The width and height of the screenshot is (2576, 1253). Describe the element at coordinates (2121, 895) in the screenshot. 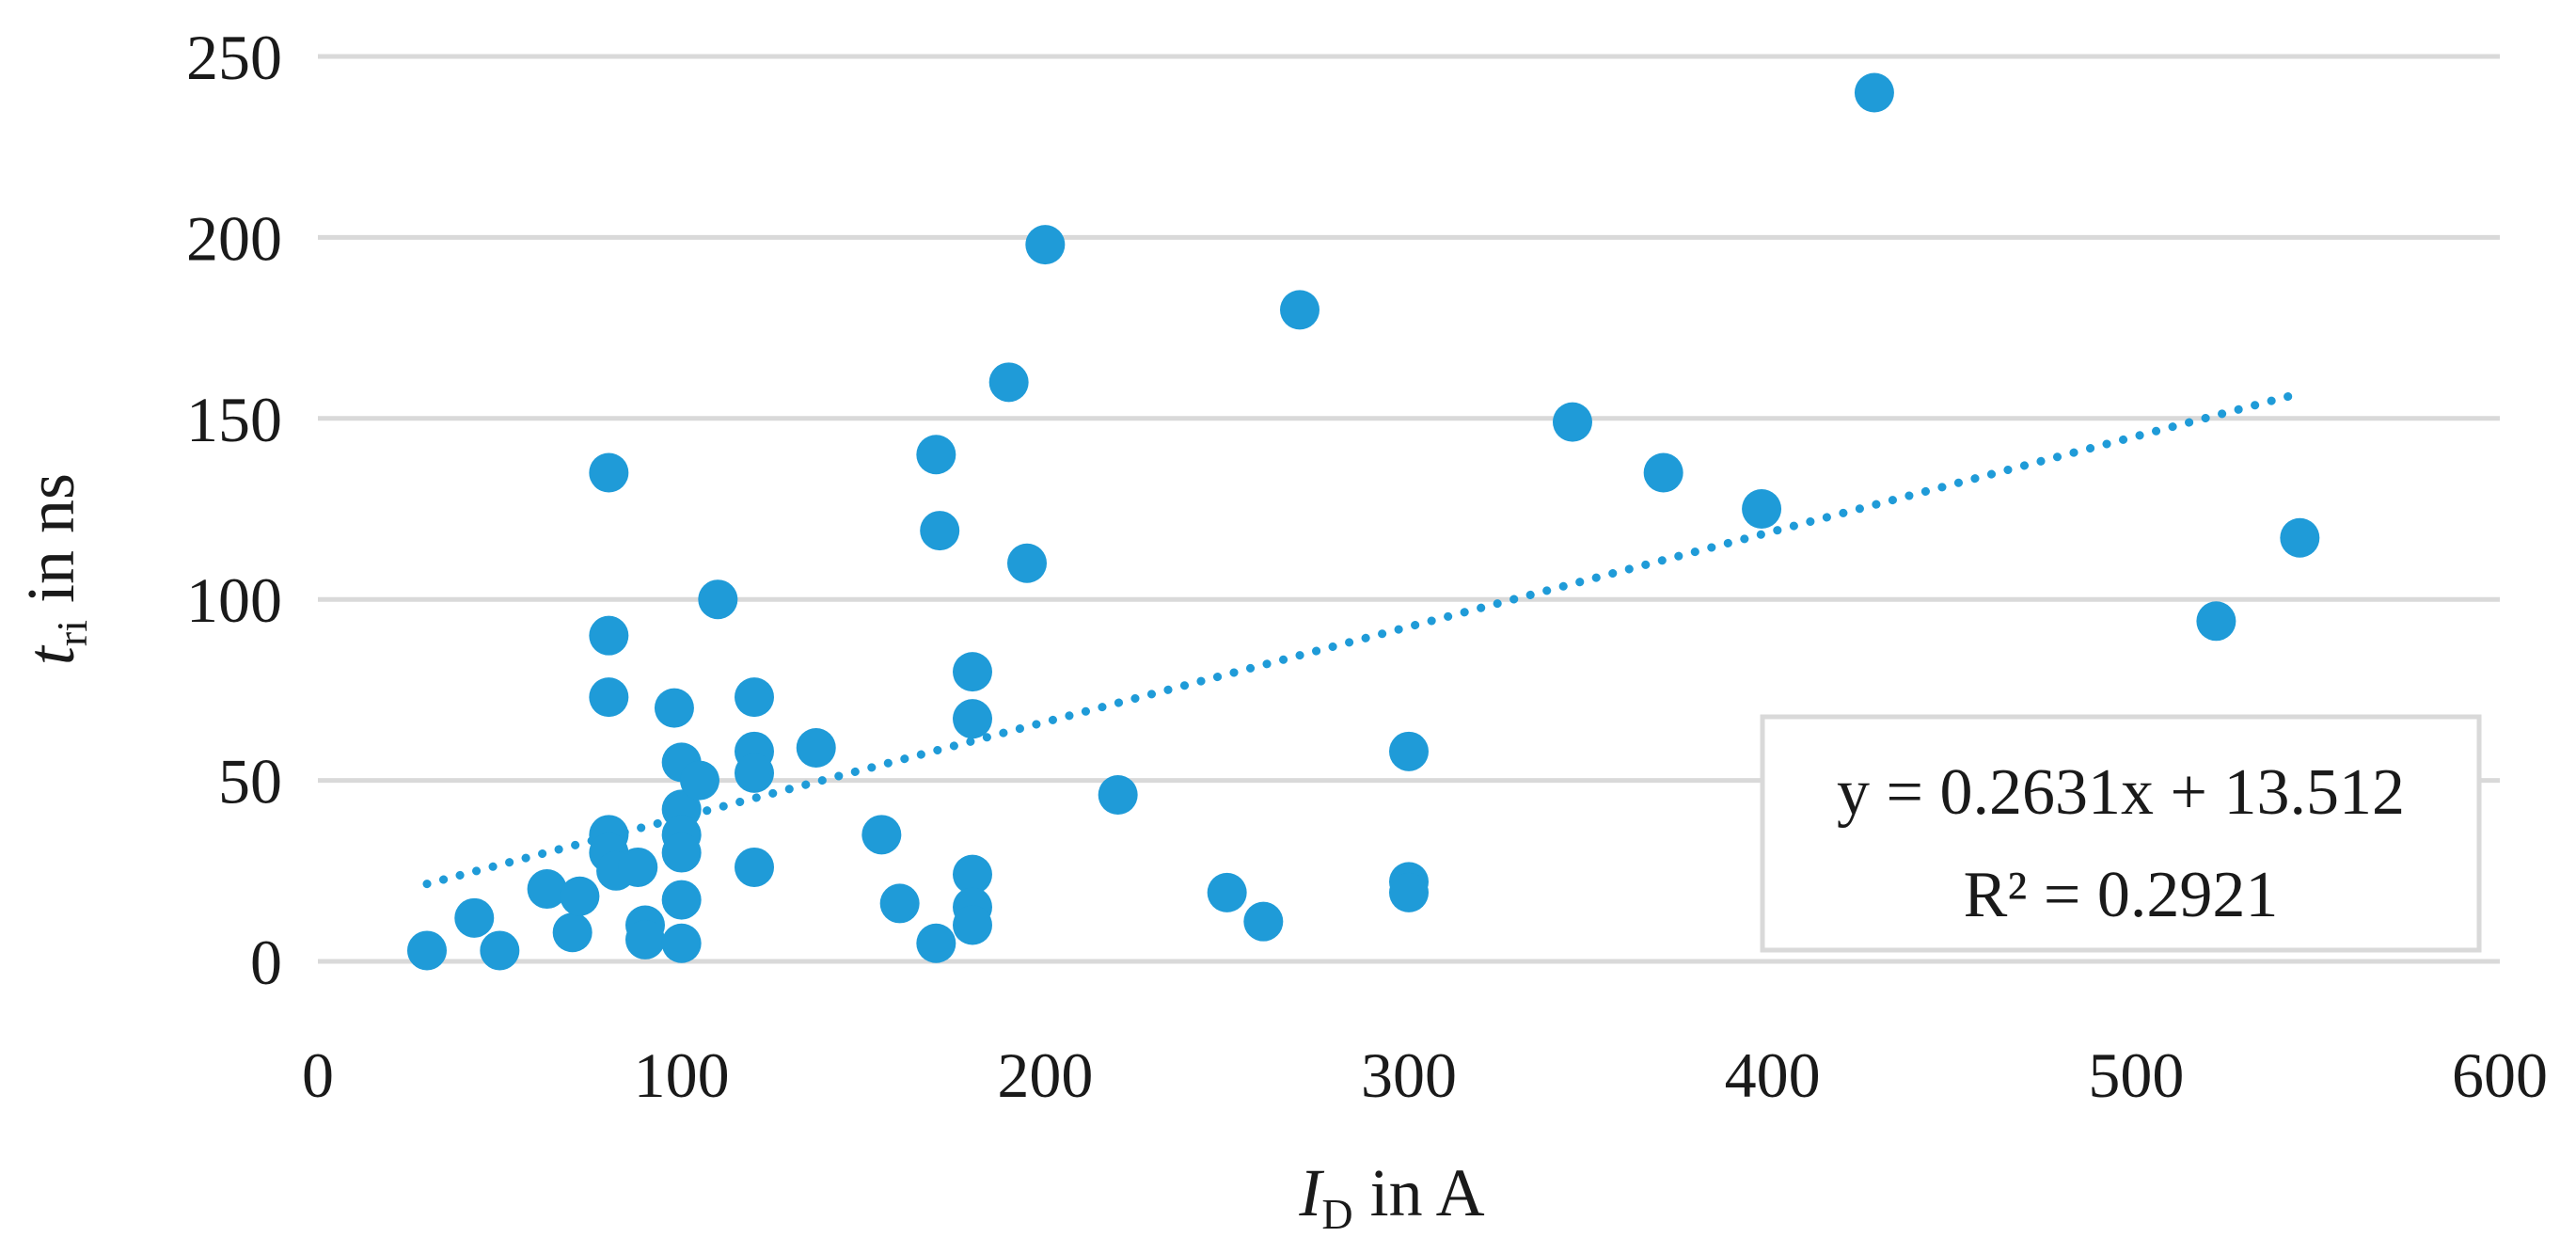

I see `trendline-r-squared: R² = 0.2921` at that location.